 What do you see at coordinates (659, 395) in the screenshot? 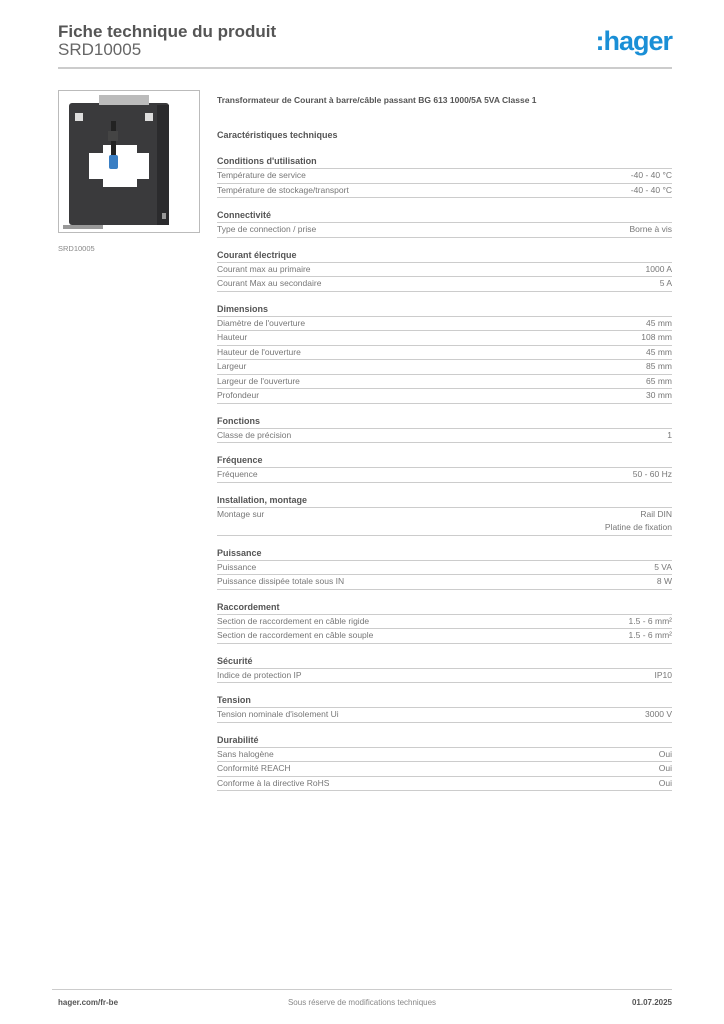
I see `spec-value: 30 mm` at bounding box center [659, 395].